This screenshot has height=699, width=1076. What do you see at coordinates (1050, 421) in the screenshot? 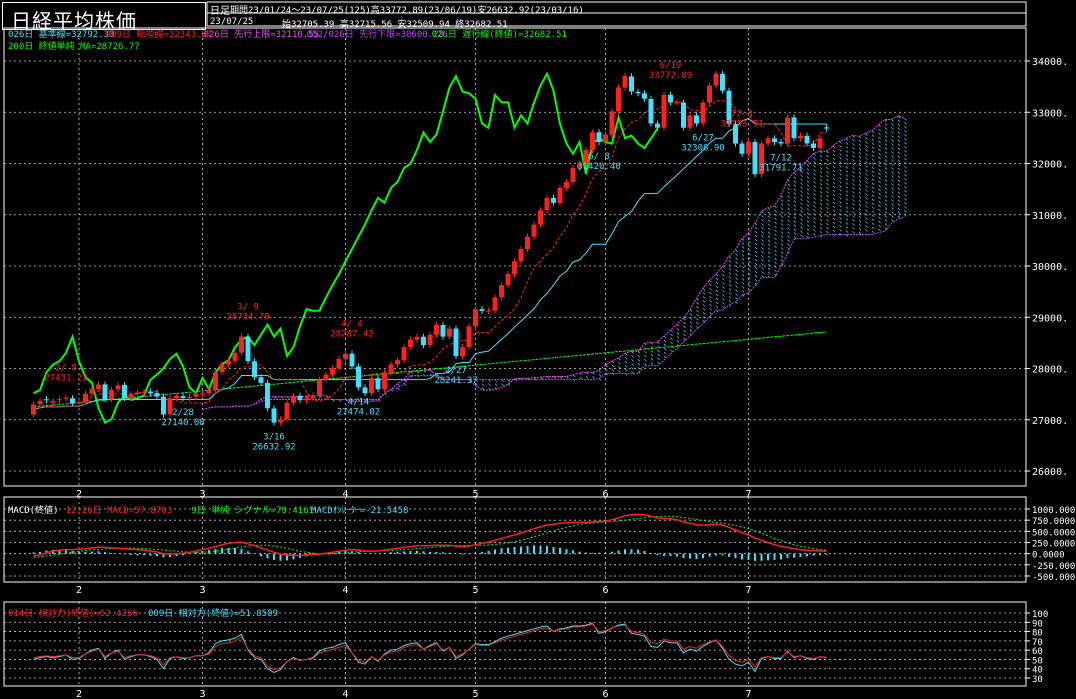
I see `y-tick-label: 27000.` at bounding box center [1050, 421].